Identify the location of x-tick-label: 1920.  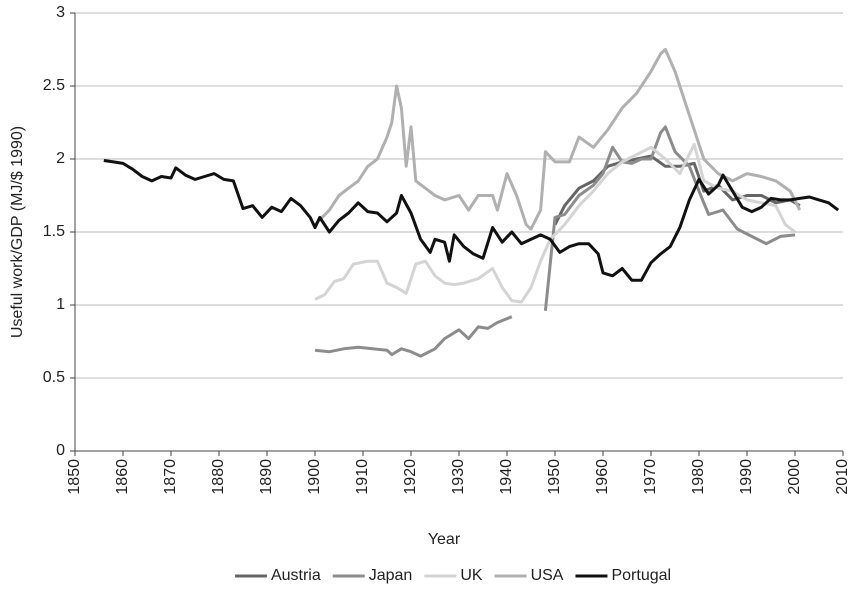
(410, 477).